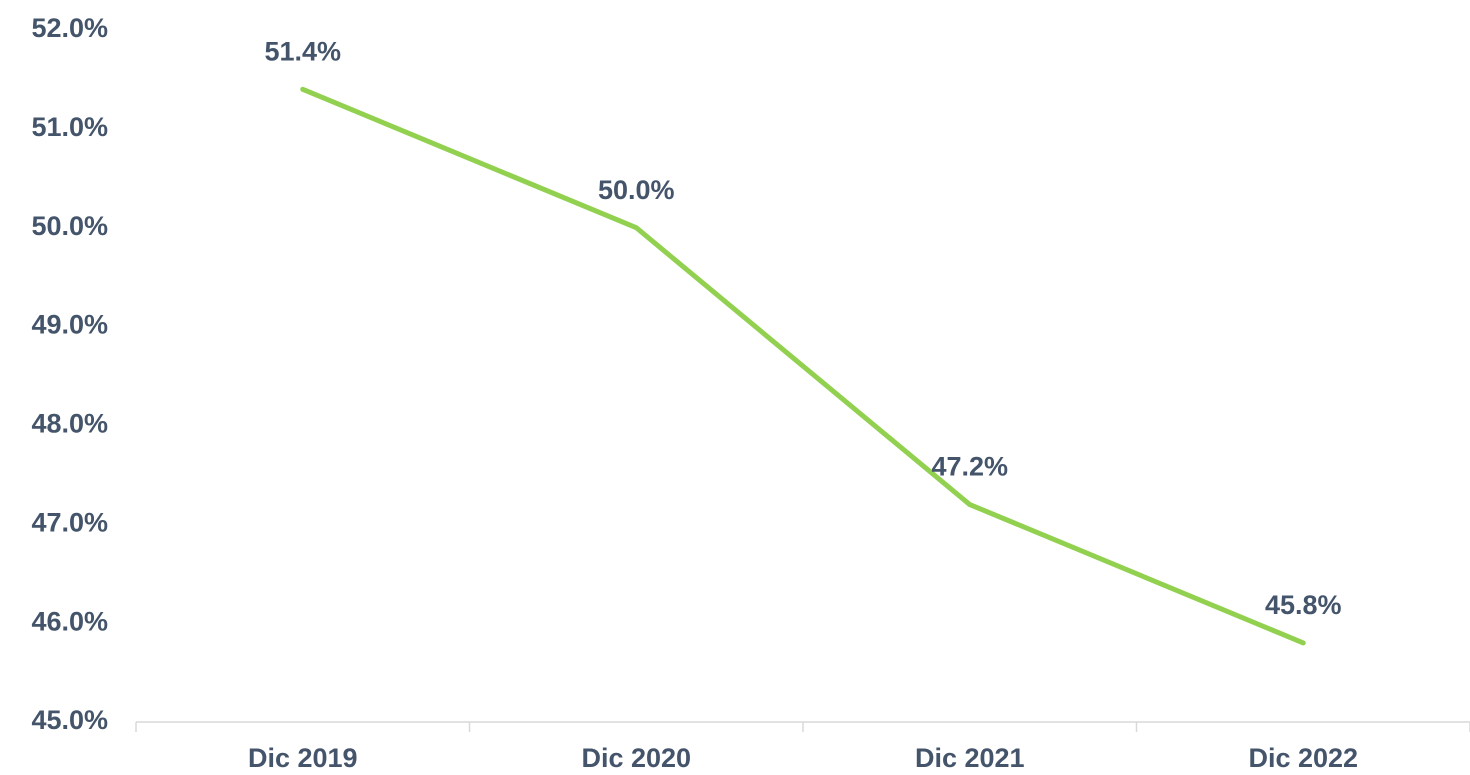 The image size is (1470, 775). Describe the element at coordinates (1303, 605) in the screenshot. I see `data-label: 45.8%` at that location.